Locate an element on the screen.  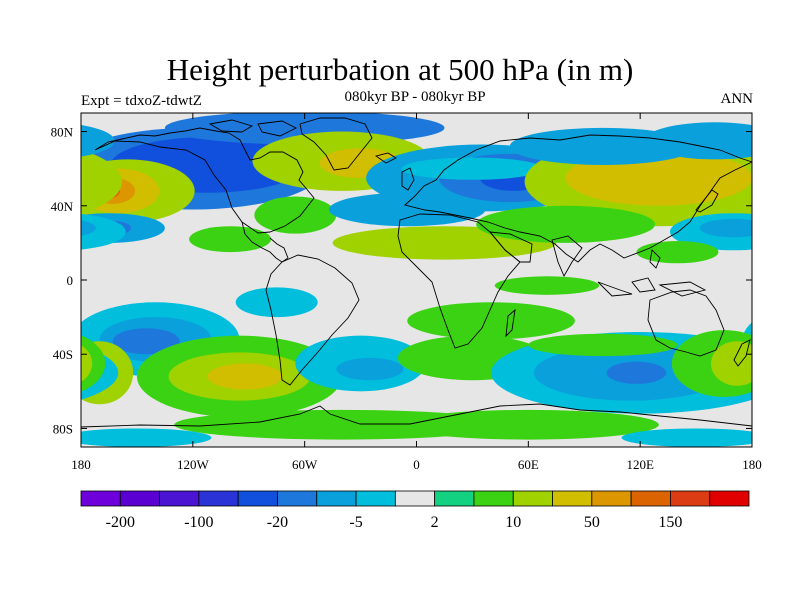
coastline-japan is located at coordinates (707, 201).